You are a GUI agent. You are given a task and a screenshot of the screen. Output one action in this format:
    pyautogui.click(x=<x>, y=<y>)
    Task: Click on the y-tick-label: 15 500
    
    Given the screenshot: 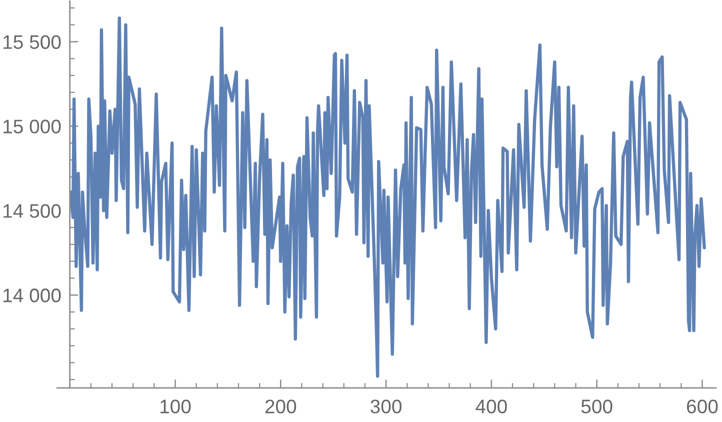 What is the action you would take?
    pyautogui.click(x=32, y=42)
    